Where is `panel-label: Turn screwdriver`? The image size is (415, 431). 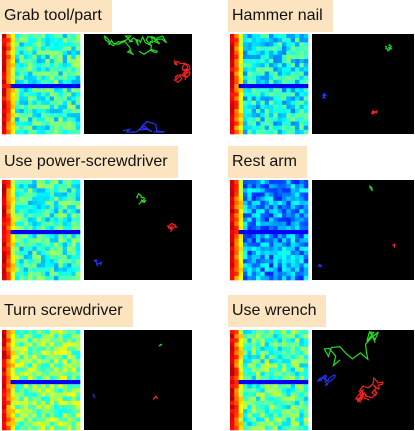 panel-label: Turn screwdriver is located at coordinates (66, 311).